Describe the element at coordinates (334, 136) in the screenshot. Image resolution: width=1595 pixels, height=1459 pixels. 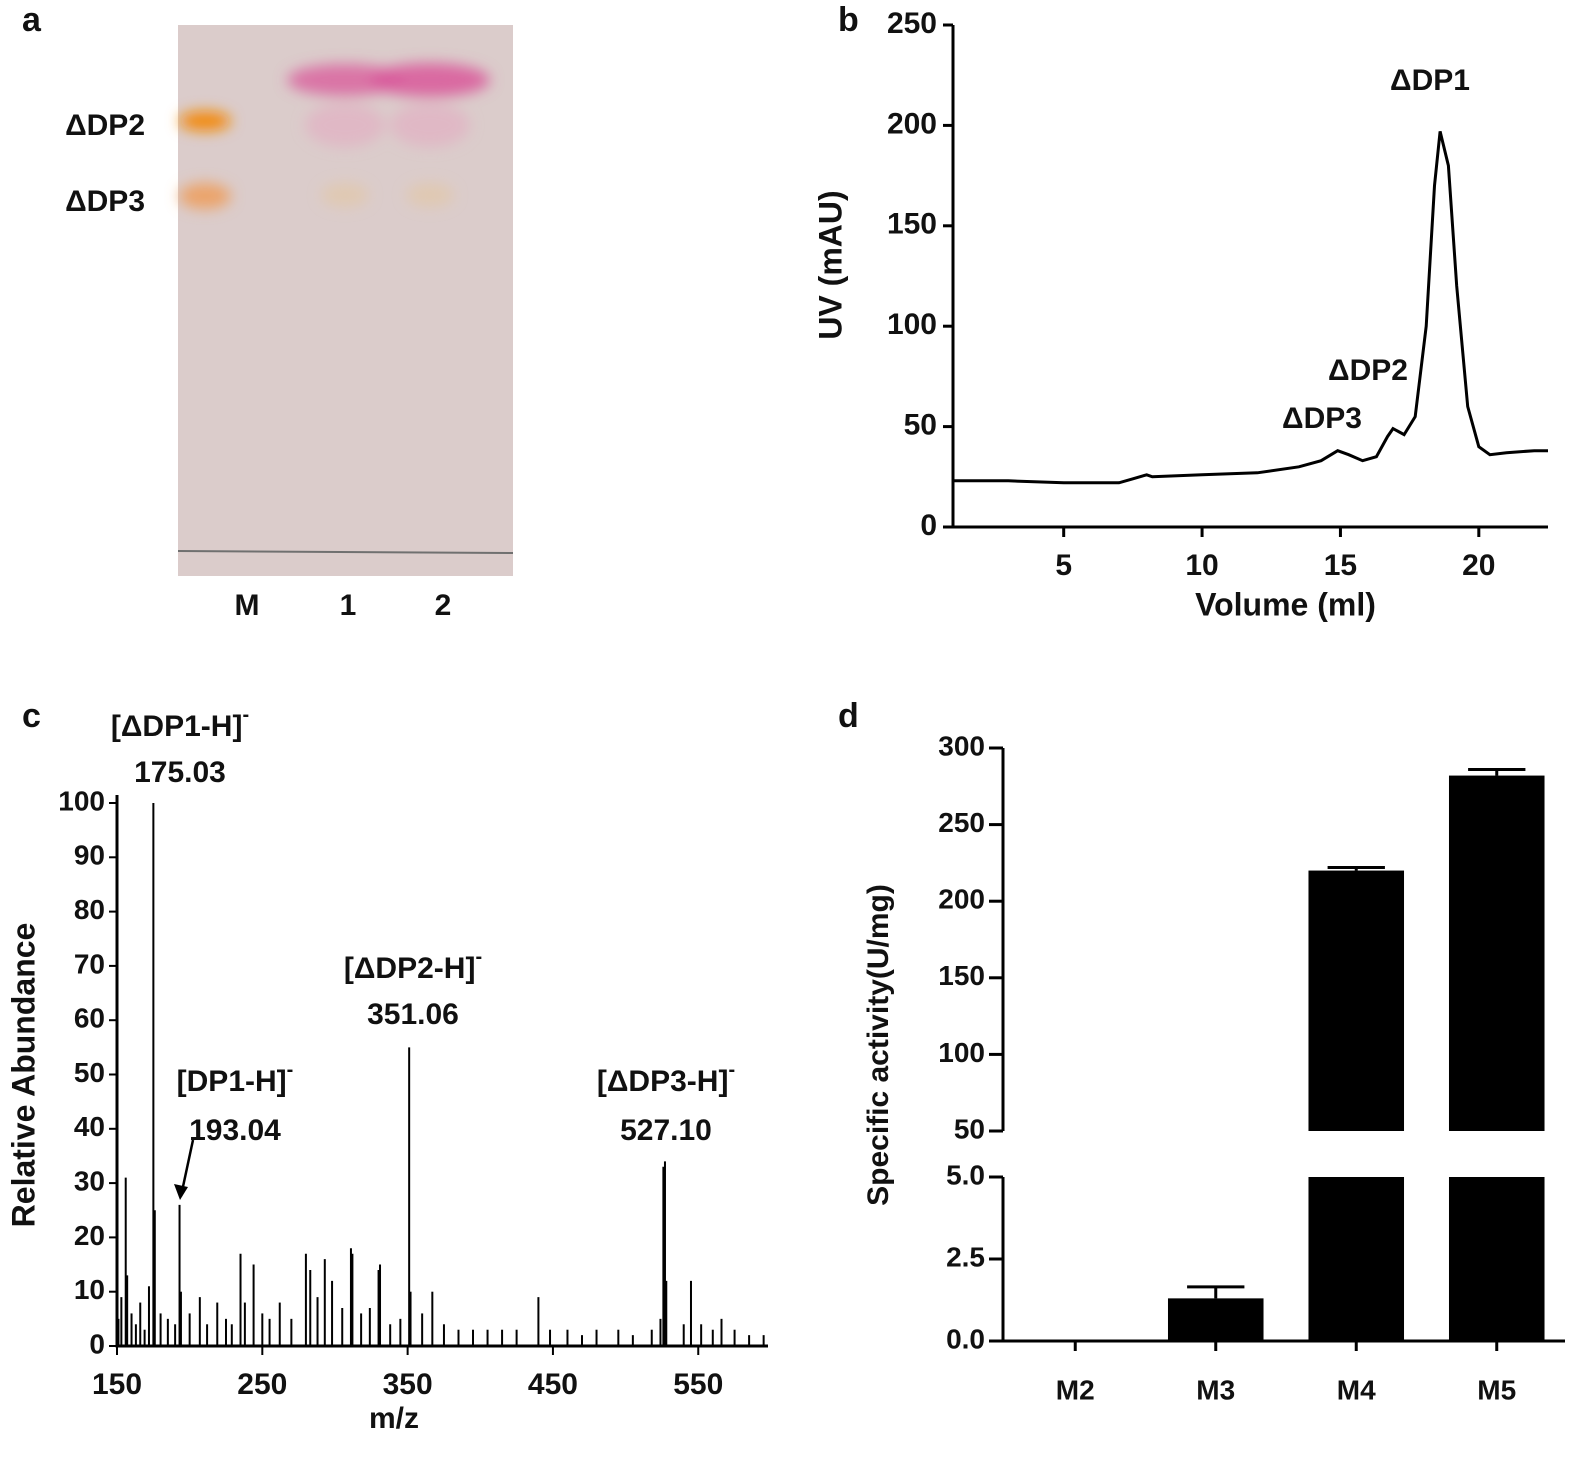
I see `spots` at that location.